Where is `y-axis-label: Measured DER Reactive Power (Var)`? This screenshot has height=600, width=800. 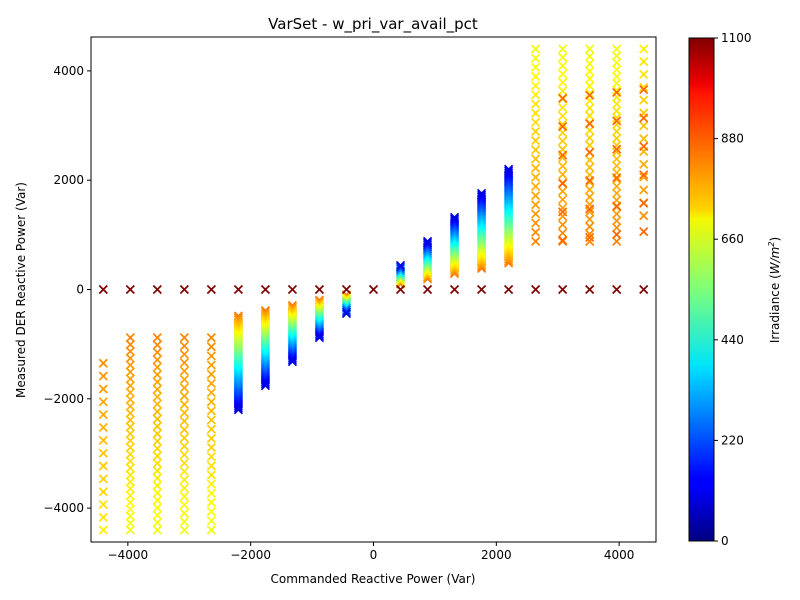
y-axis-label: Measured DER Reactive Power (Var) is located at coordinates (21, 290).